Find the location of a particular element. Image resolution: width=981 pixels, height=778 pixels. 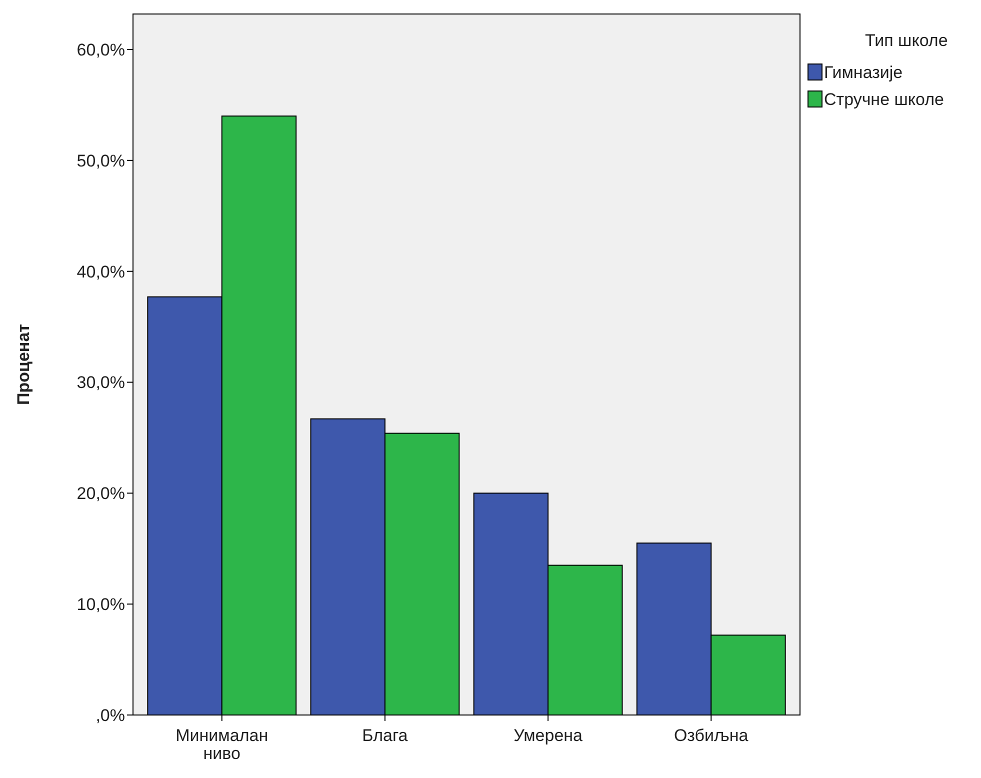

y-tick-label: 40,0% is located at coordinates (100, 272).